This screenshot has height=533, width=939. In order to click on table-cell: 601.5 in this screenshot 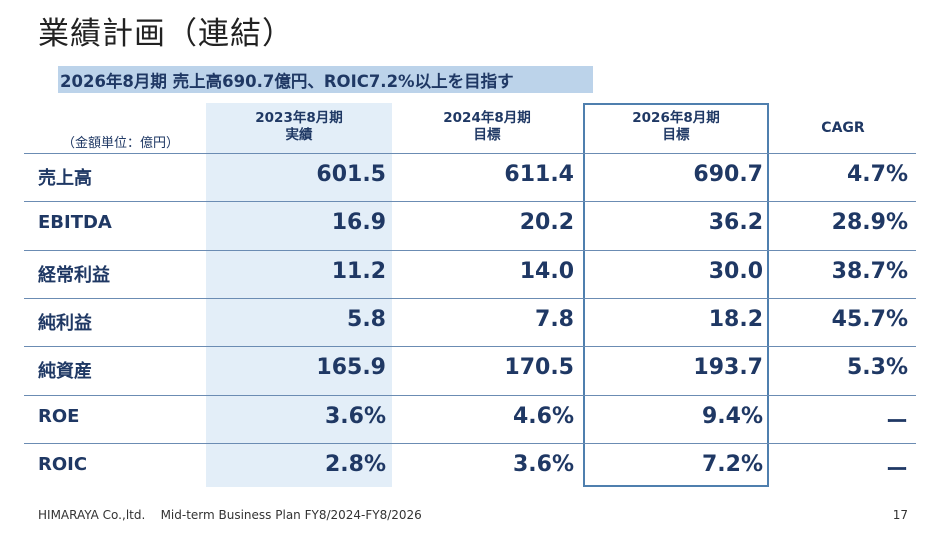, I will do `click(351, 175)`.